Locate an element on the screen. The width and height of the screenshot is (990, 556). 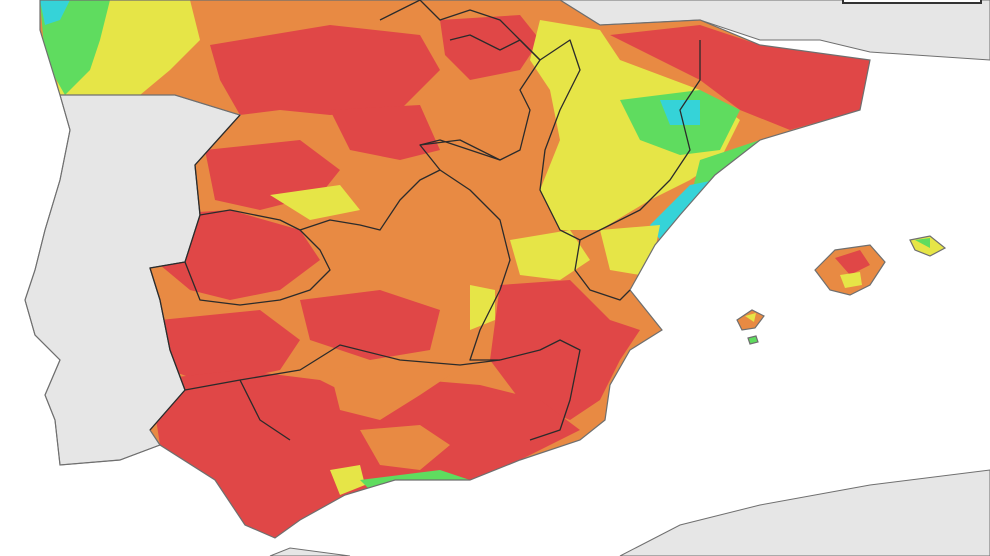
portugal-spain-border is located at coordinates (195, 272).